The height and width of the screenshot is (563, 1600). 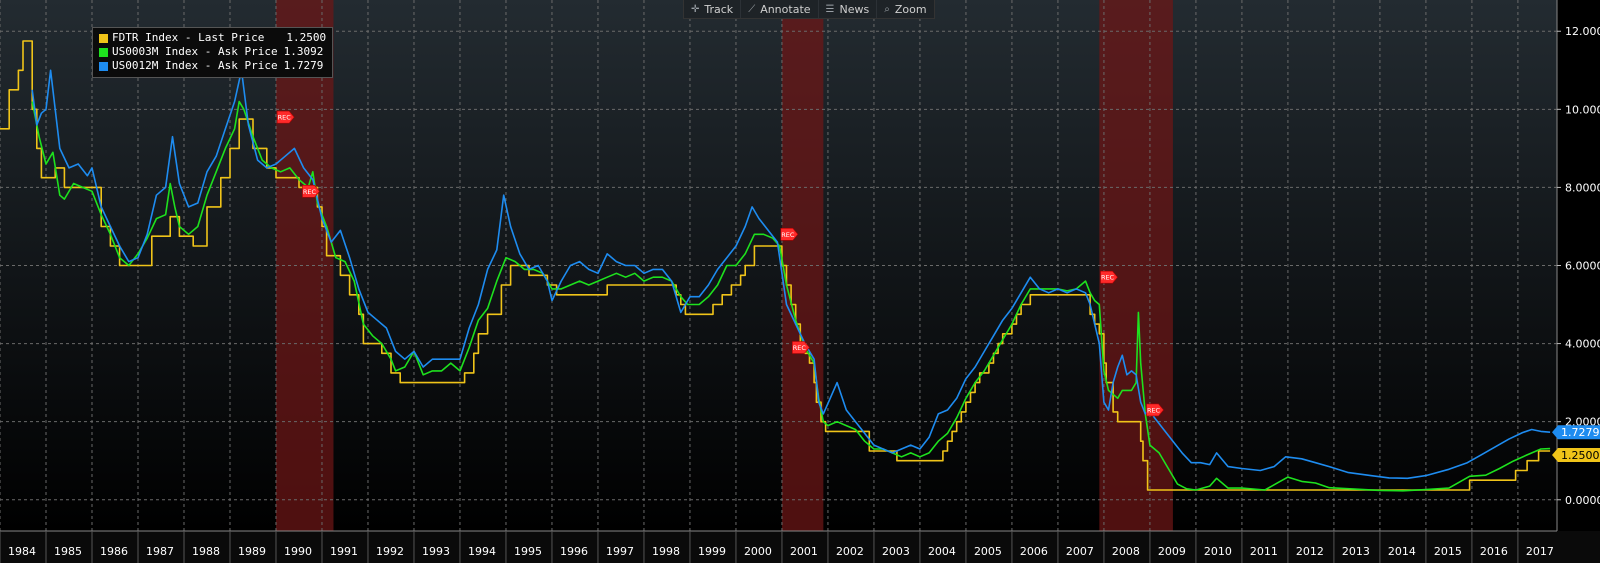 What do you see at coordinates (752, 9) in the screenshot?
I see `pencil-icon: ⟋` at bounding box center [752, 9].